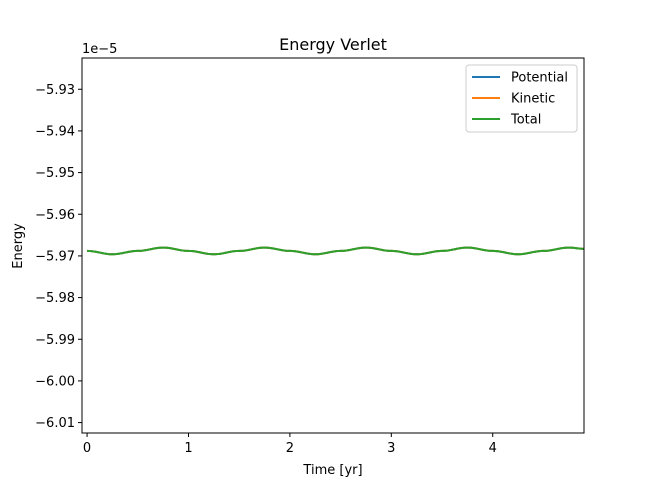 The width and height of the screenshot is (649, 487). What do you see at coordinates (55, 131) in the screenshot?
I see `y-tick-label: −5.94` at bounding box center [55, 131].